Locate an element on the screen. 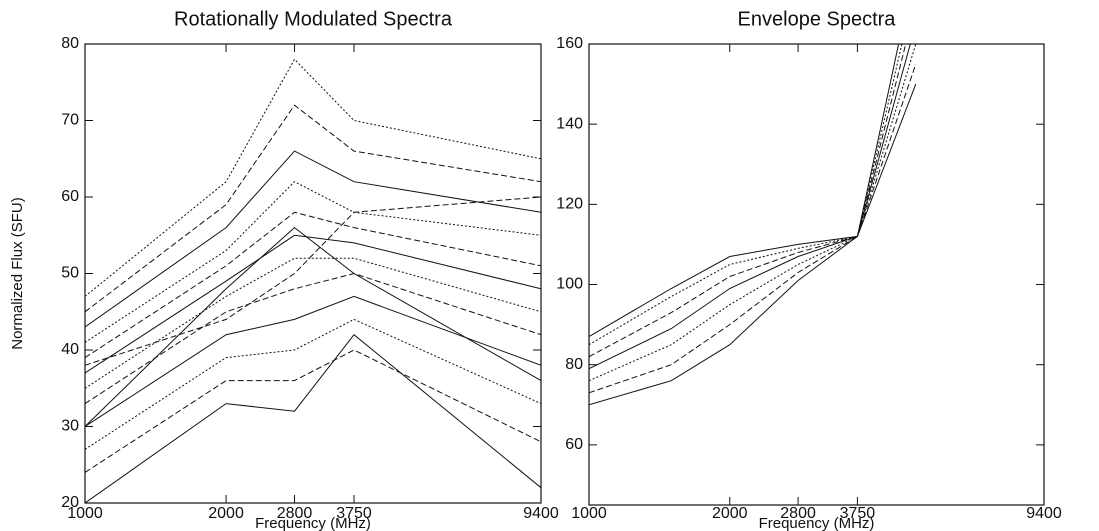  y-tick-label: 160 is located at coordinates (569, 43).